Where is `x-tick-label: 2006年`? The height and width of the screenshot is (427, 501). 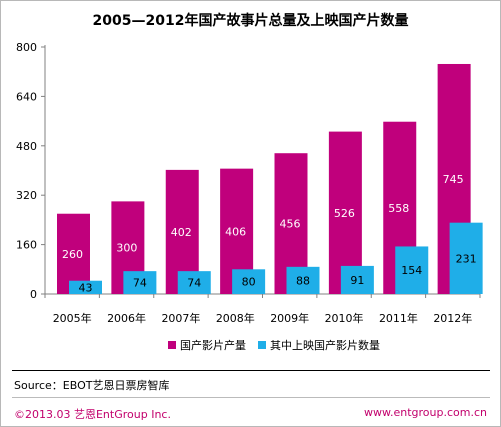 x-tick-label: 2006年 is located at coordinates (126, 318).